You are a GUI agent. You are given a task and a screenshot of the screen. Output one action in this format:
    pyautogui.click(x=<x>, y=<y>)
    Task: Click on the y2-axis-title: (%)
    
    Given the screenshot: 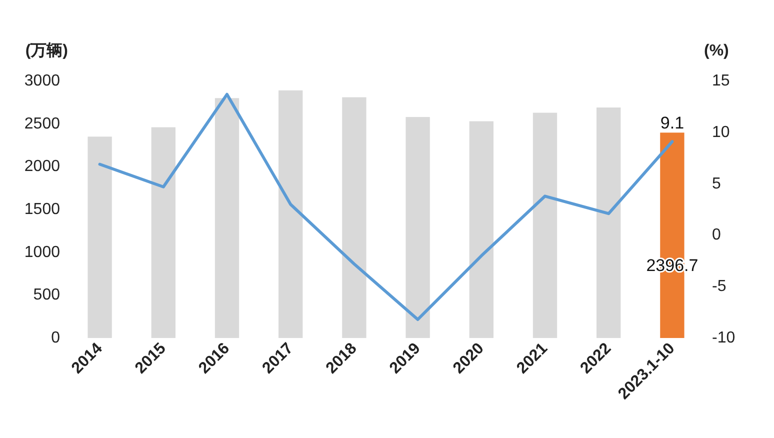 What is the action you would take?
    pyautogui.click(x=716, y=51)
    